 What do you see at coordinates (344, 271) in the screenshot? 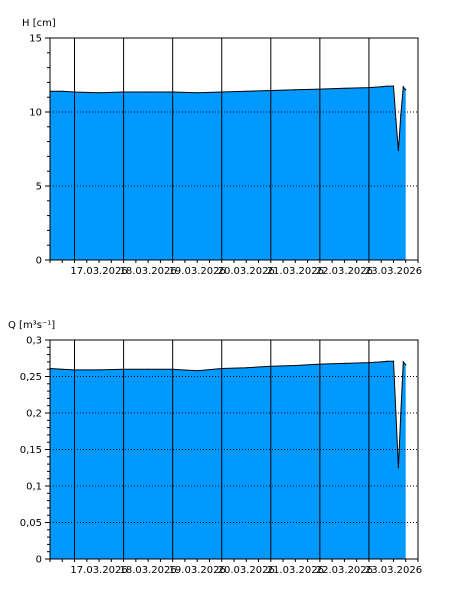
I see `h-x-tick-label: 22.03.2026` at bounding box center [344, 271].